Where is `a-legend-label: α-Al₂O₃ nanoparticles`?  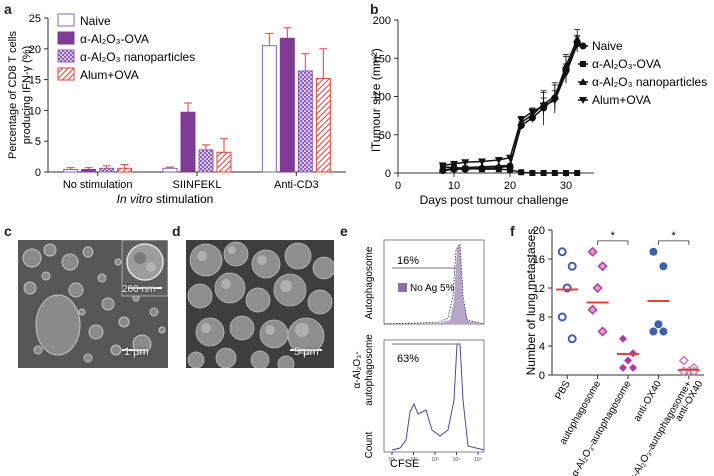 a-legend-label: α-Al₂O₃ nanoparticles is located at coordinates (137, 57).